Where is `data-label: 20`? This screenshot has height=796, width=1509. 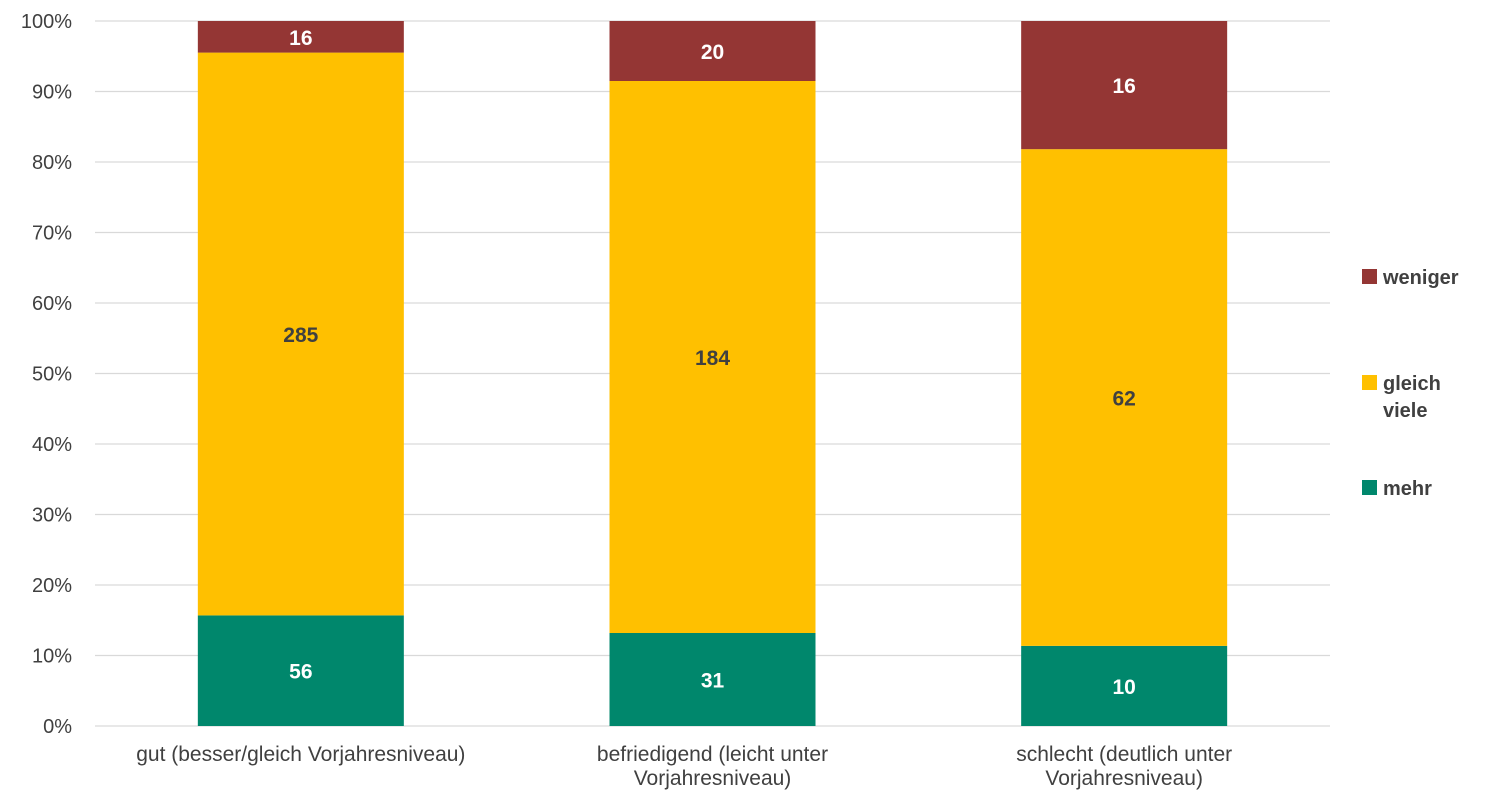
data-label: 20 is located at coordinates (712, 52).